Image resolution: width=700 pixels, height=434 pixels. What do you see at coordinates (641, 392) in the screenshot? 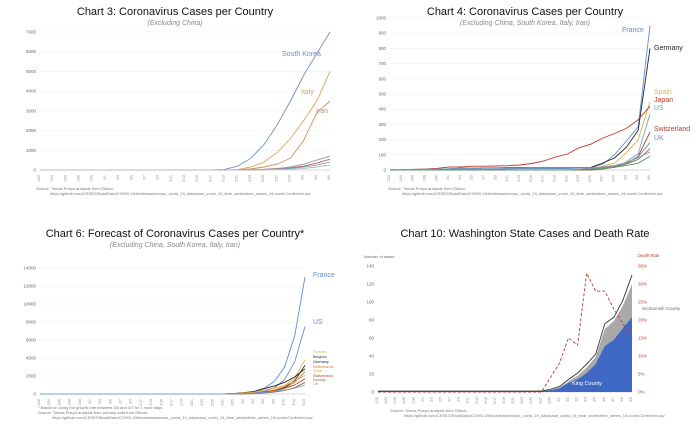
I see `y2-tick-label: 0%` at bounding box center [641, 392].